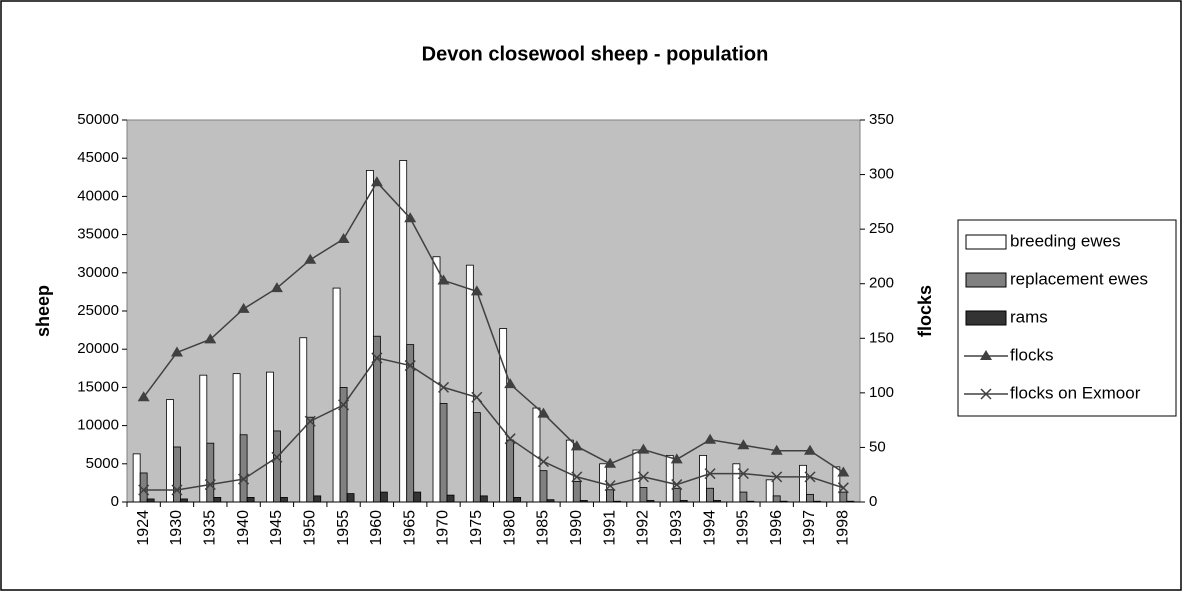  What do you see at coordinates (1031, 354) in the screenshot?
I see `legend-label: flocks` at bounding box center [1031, 354].